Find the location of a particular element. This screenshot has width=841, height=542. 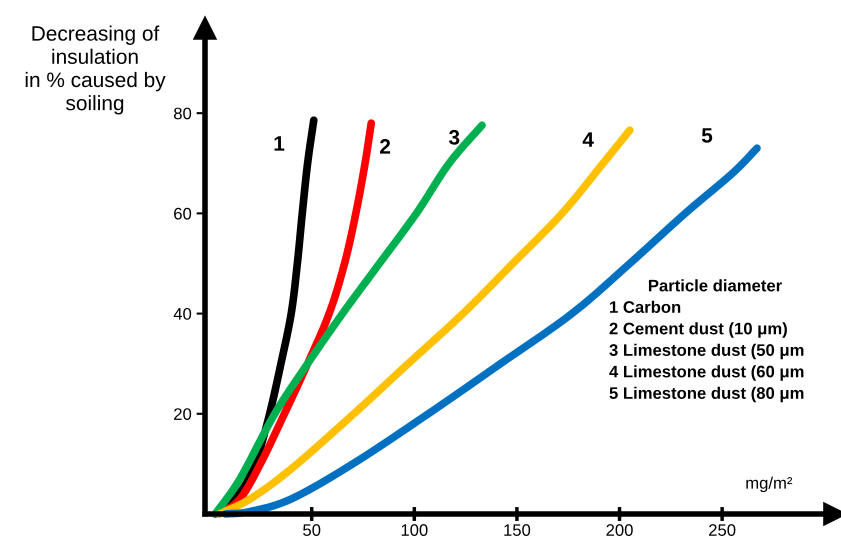

y-tick-label: 60 is located at coordinates (183, 214).